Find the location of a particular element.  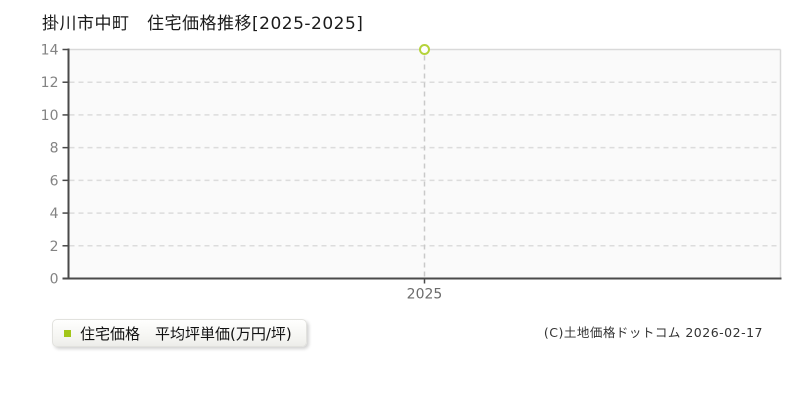

y-tick-label: 4 is located at coordinates (54, 214).